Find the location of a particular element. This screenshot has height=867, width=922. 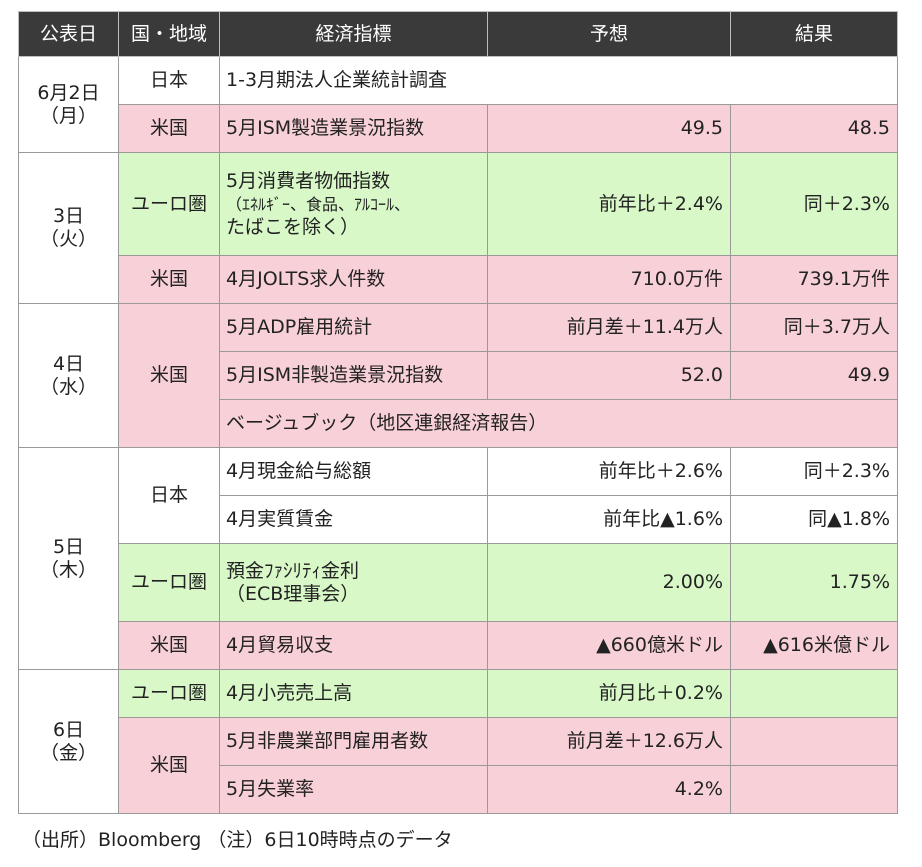

indicator-cell: ベージュブック（地区連銀経済報告） is located at coordinates (558, 423).